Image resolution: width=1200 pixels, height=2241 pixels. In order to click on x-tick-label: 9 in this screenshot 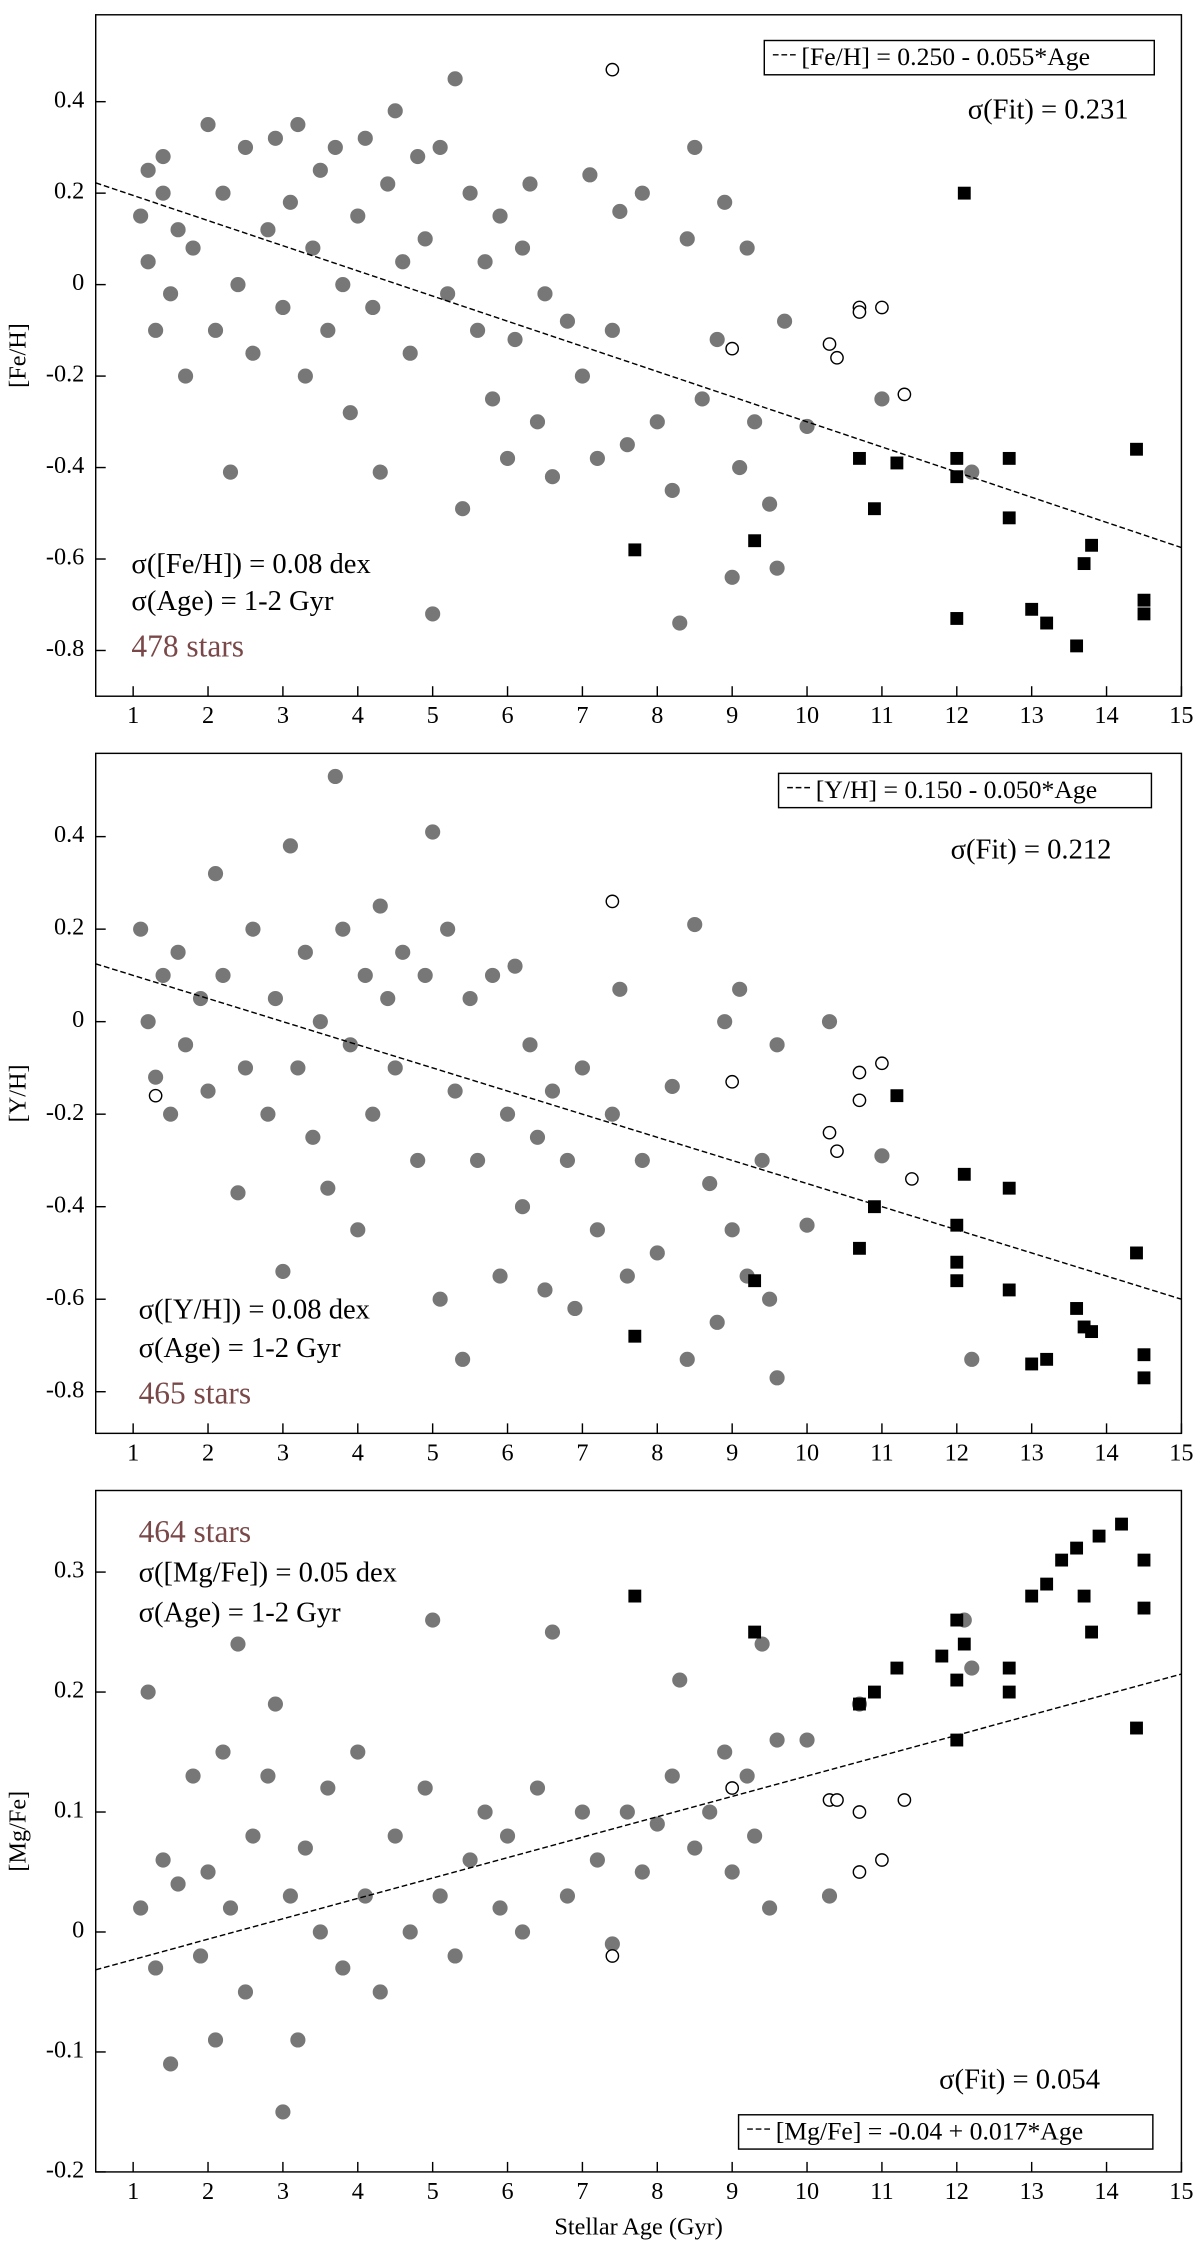, I will do `click(732, 2191)`.